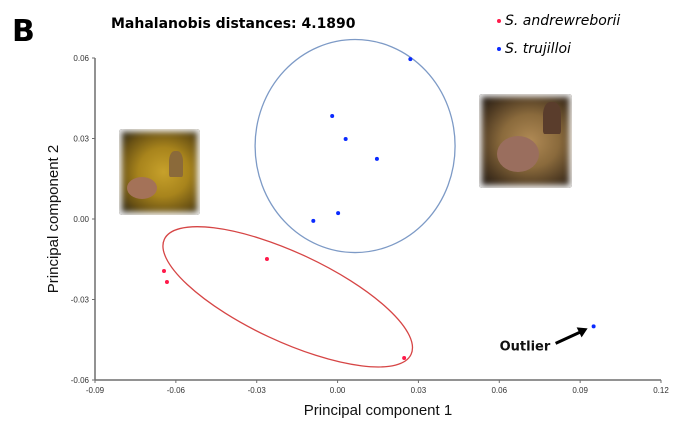 This screenshot has width=686, height=426. I want to click on annotation-arrow-head, so click(582, 332).